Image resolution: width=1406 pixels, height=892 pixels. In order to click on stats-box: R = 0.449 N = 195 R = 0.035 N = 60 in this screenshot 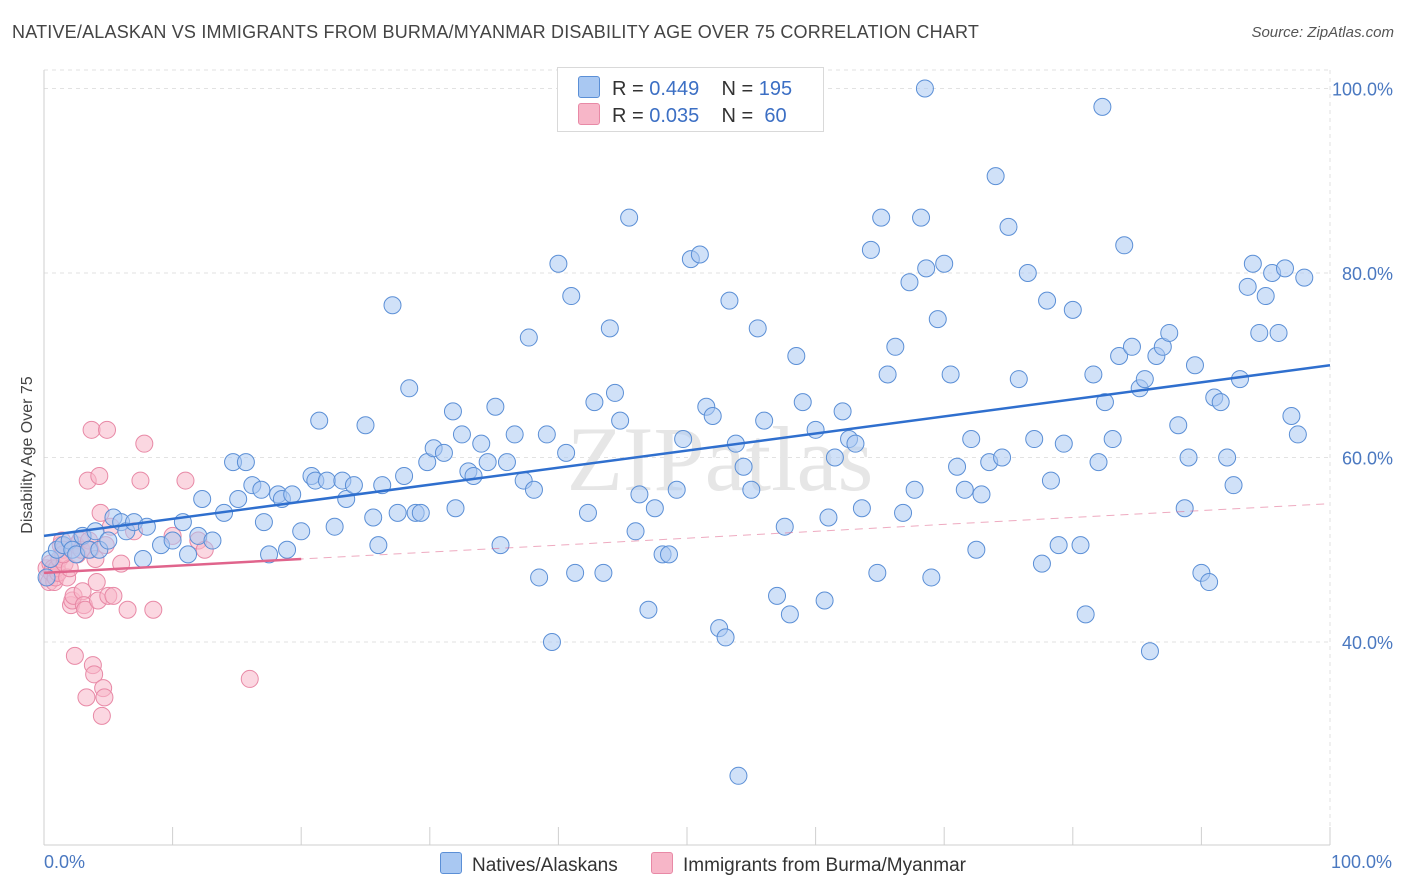, I will do `click(690, 99)`.